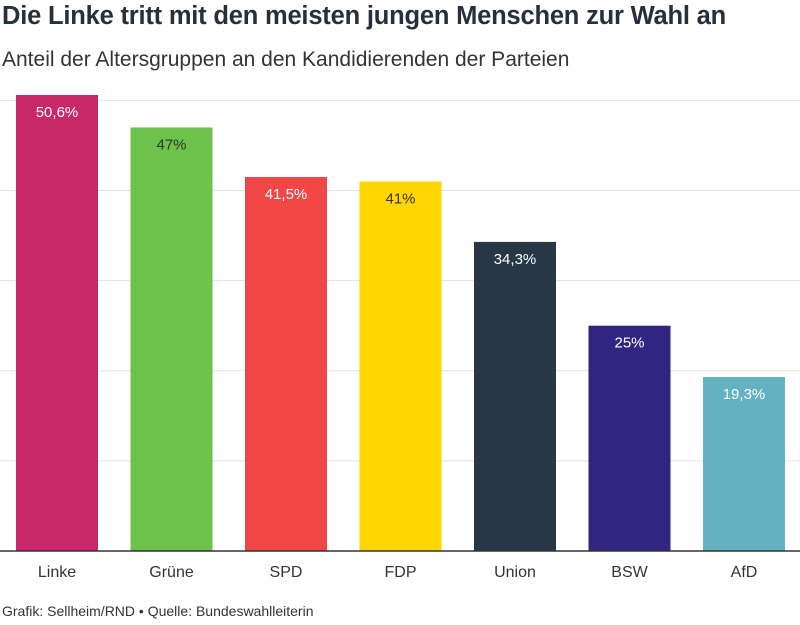 The width and height of the screenshot is (800, 625). What do you see at coordinates (400, 366) in the screenshot?
I see `bar-fdp` at bounding box center [400, 366].